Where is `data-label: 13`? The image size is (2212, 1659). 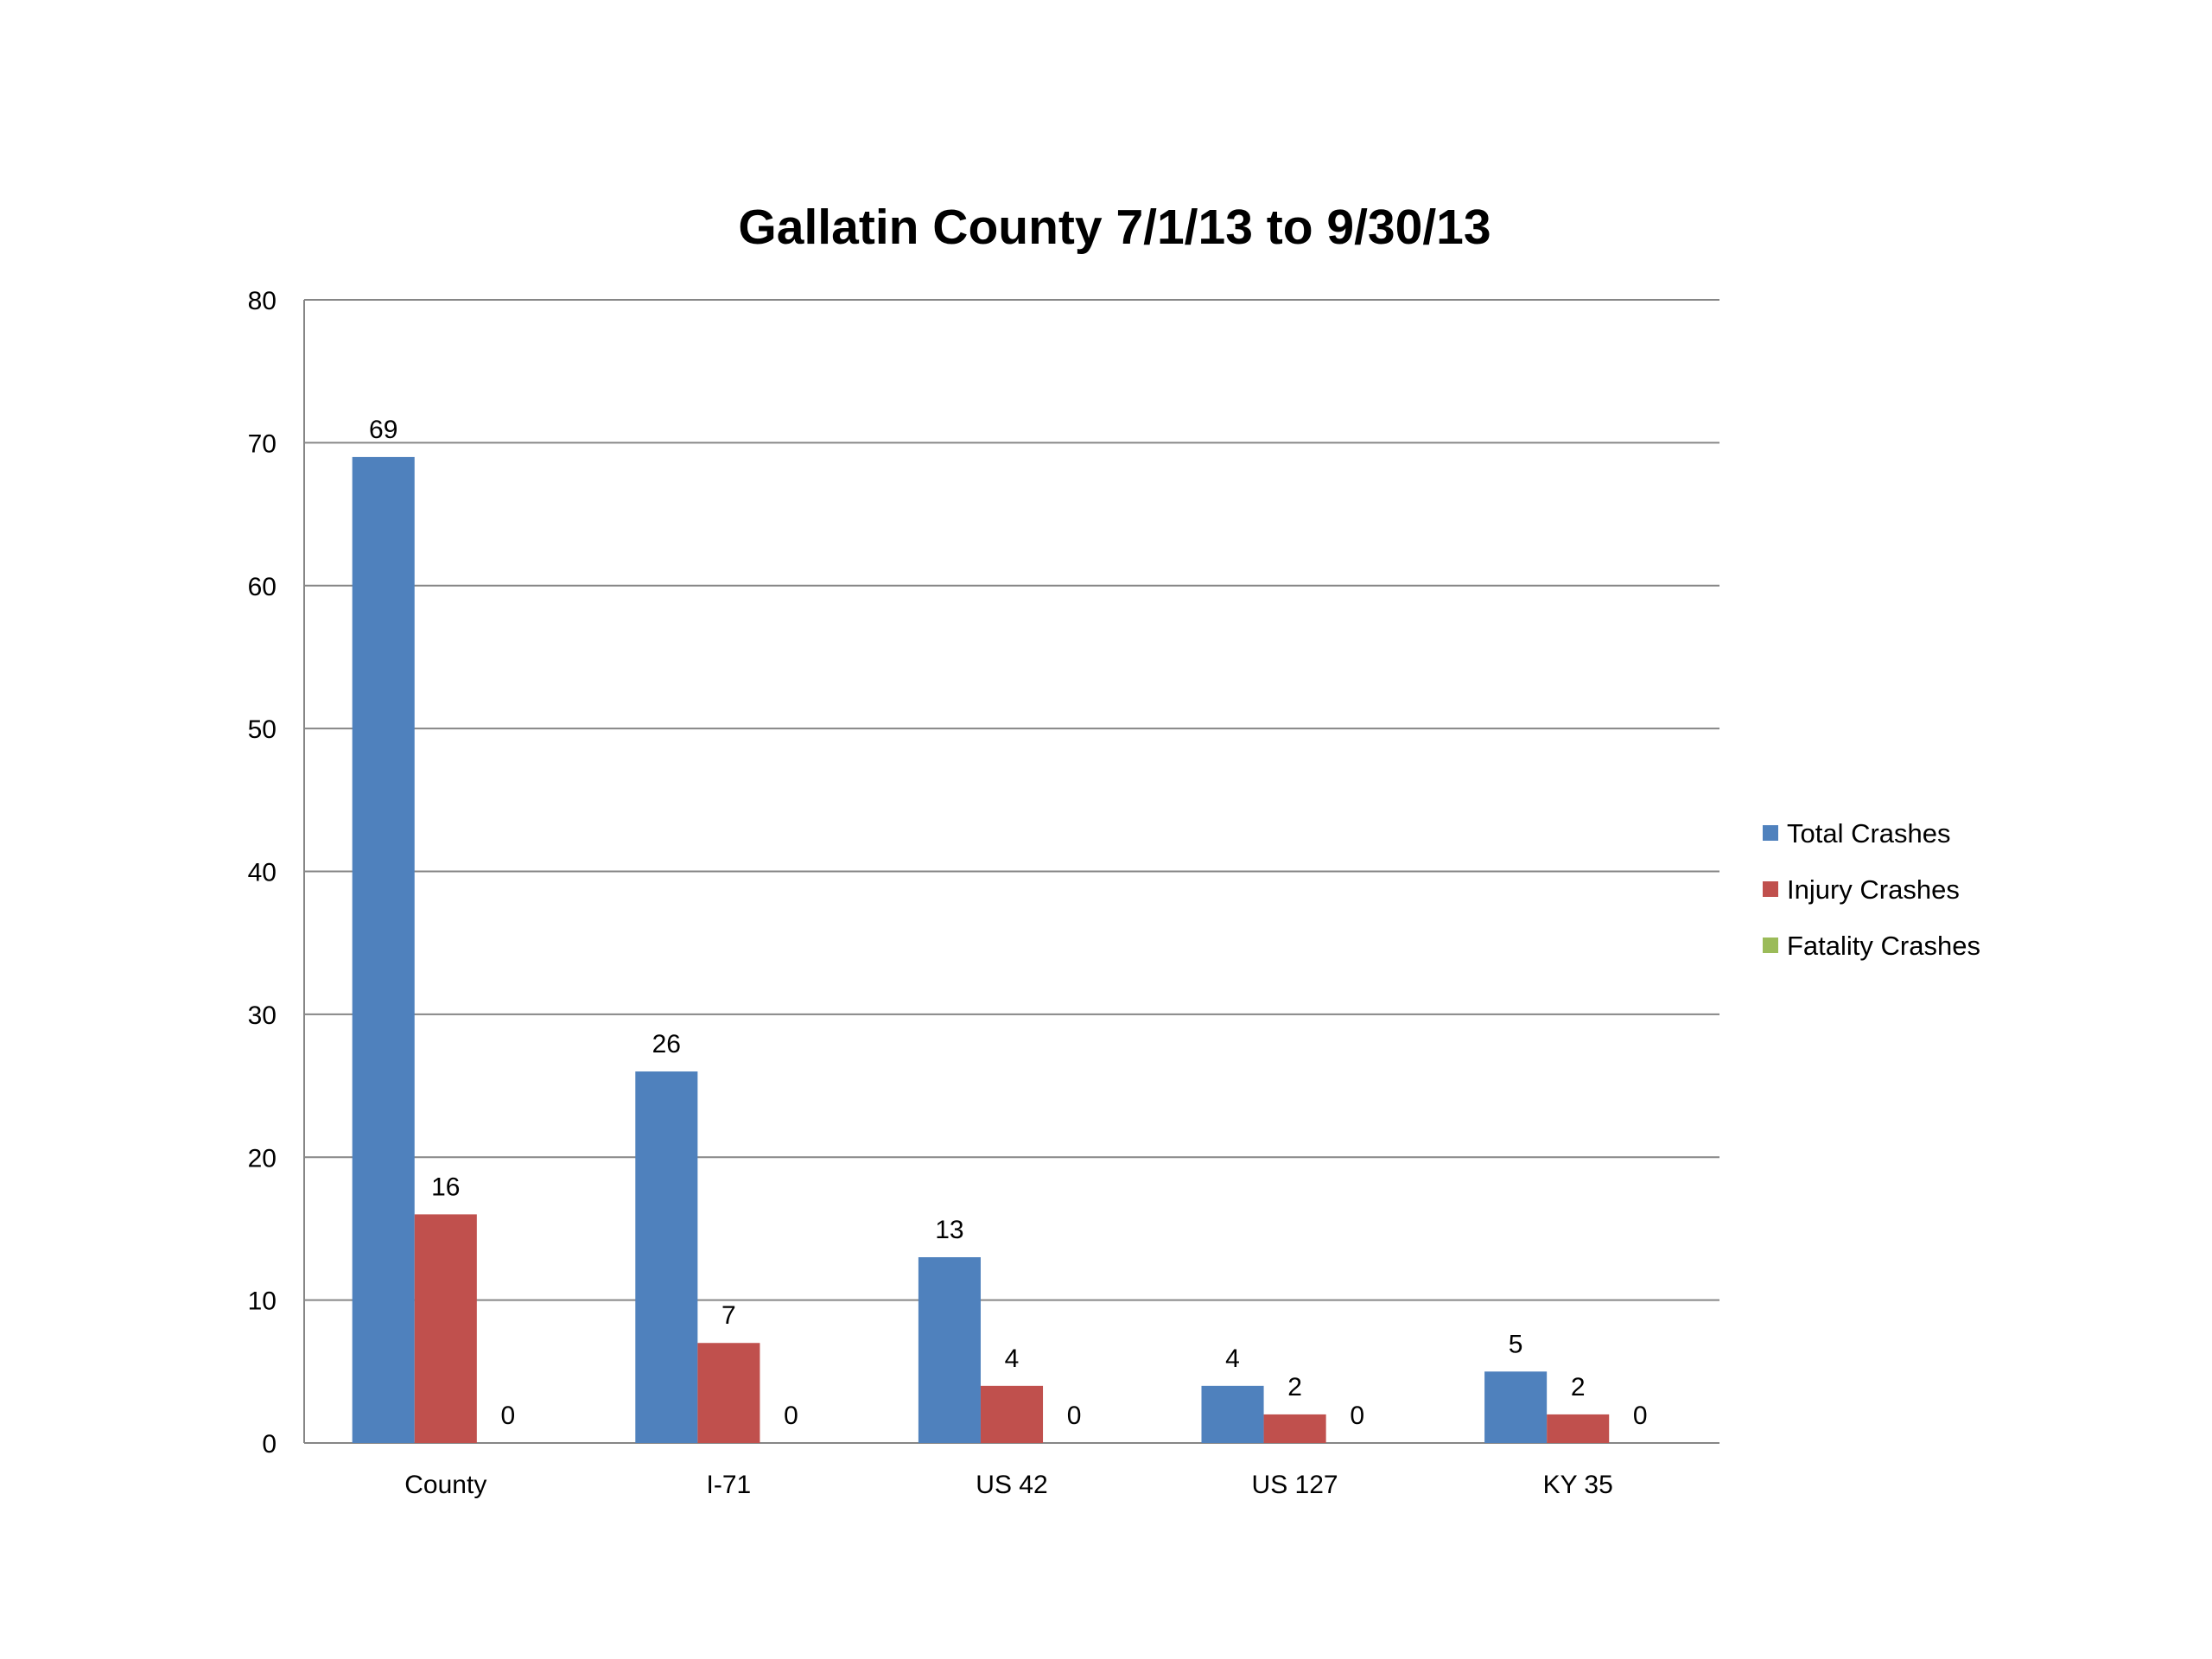
data-label: 13 is located at coordinates (949, 1230).